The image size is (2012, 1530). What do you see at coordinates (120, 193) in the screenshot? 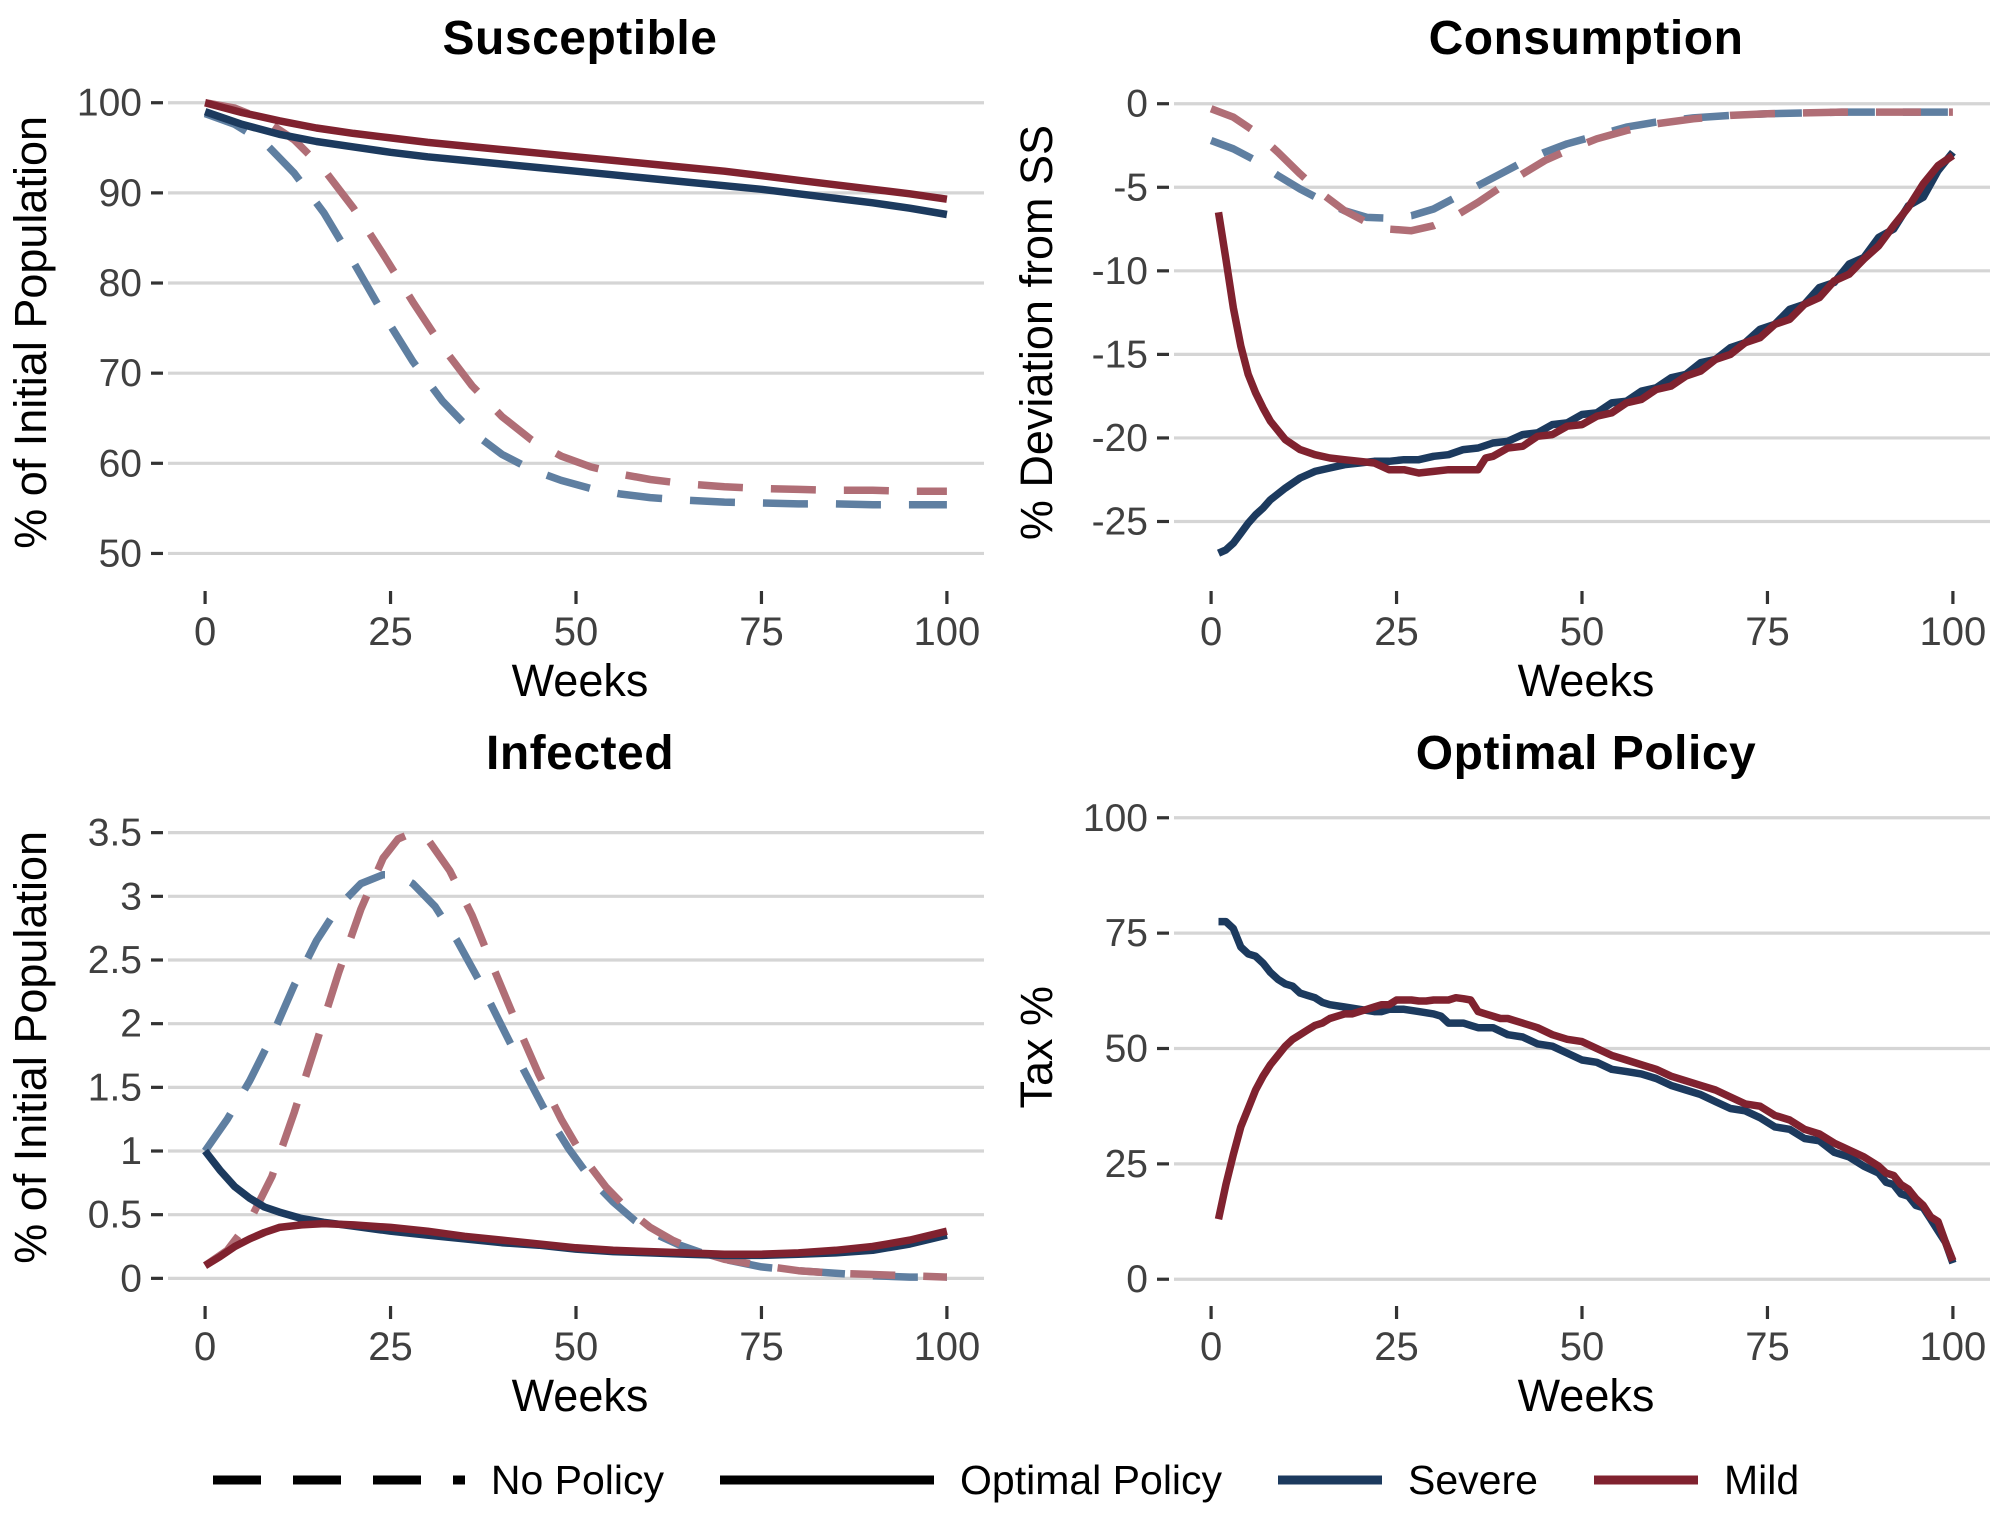
I see `y-tick-label: 90` at bounding box center [120, 193].